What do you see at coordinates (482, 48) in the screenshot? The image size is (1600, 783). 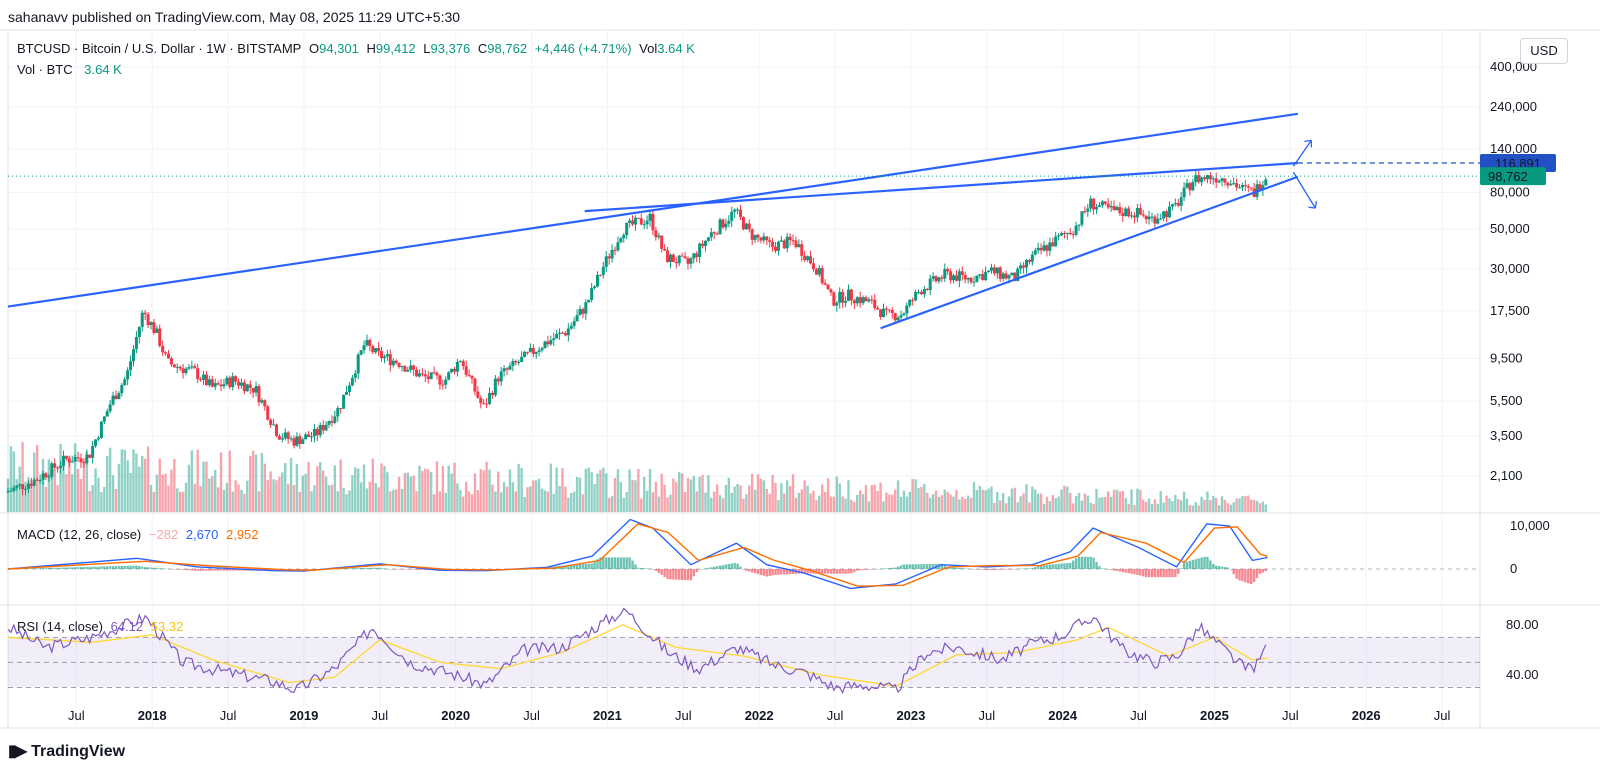 I see `close-label: C` at bounding box center [482, 48].